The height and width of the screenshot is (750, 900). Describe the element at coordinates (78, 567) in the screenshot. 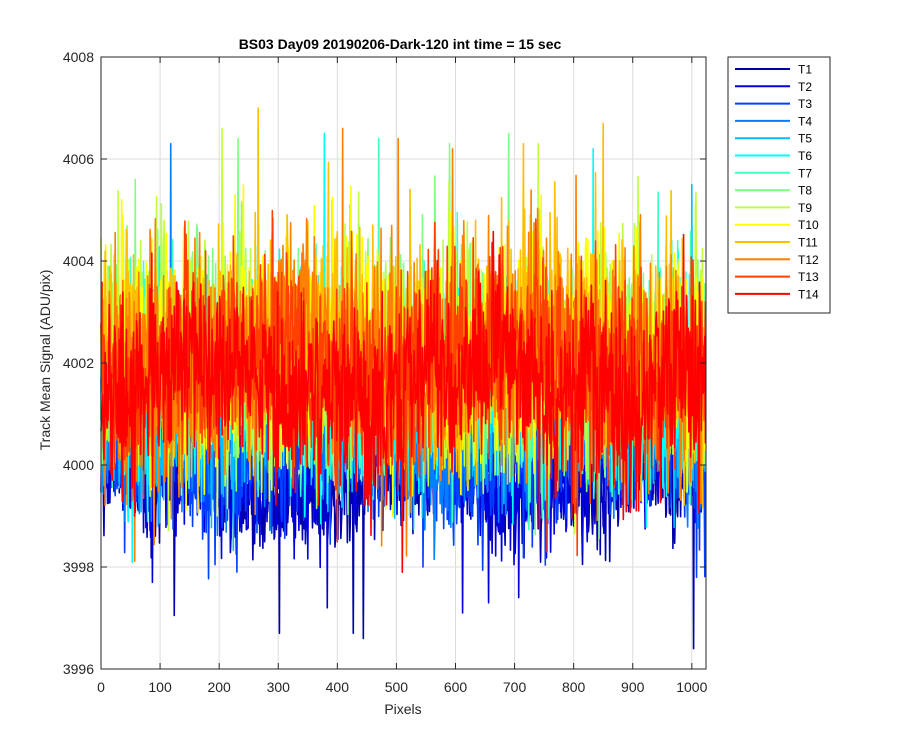

I see `y-tick-label: 3998` at that location.